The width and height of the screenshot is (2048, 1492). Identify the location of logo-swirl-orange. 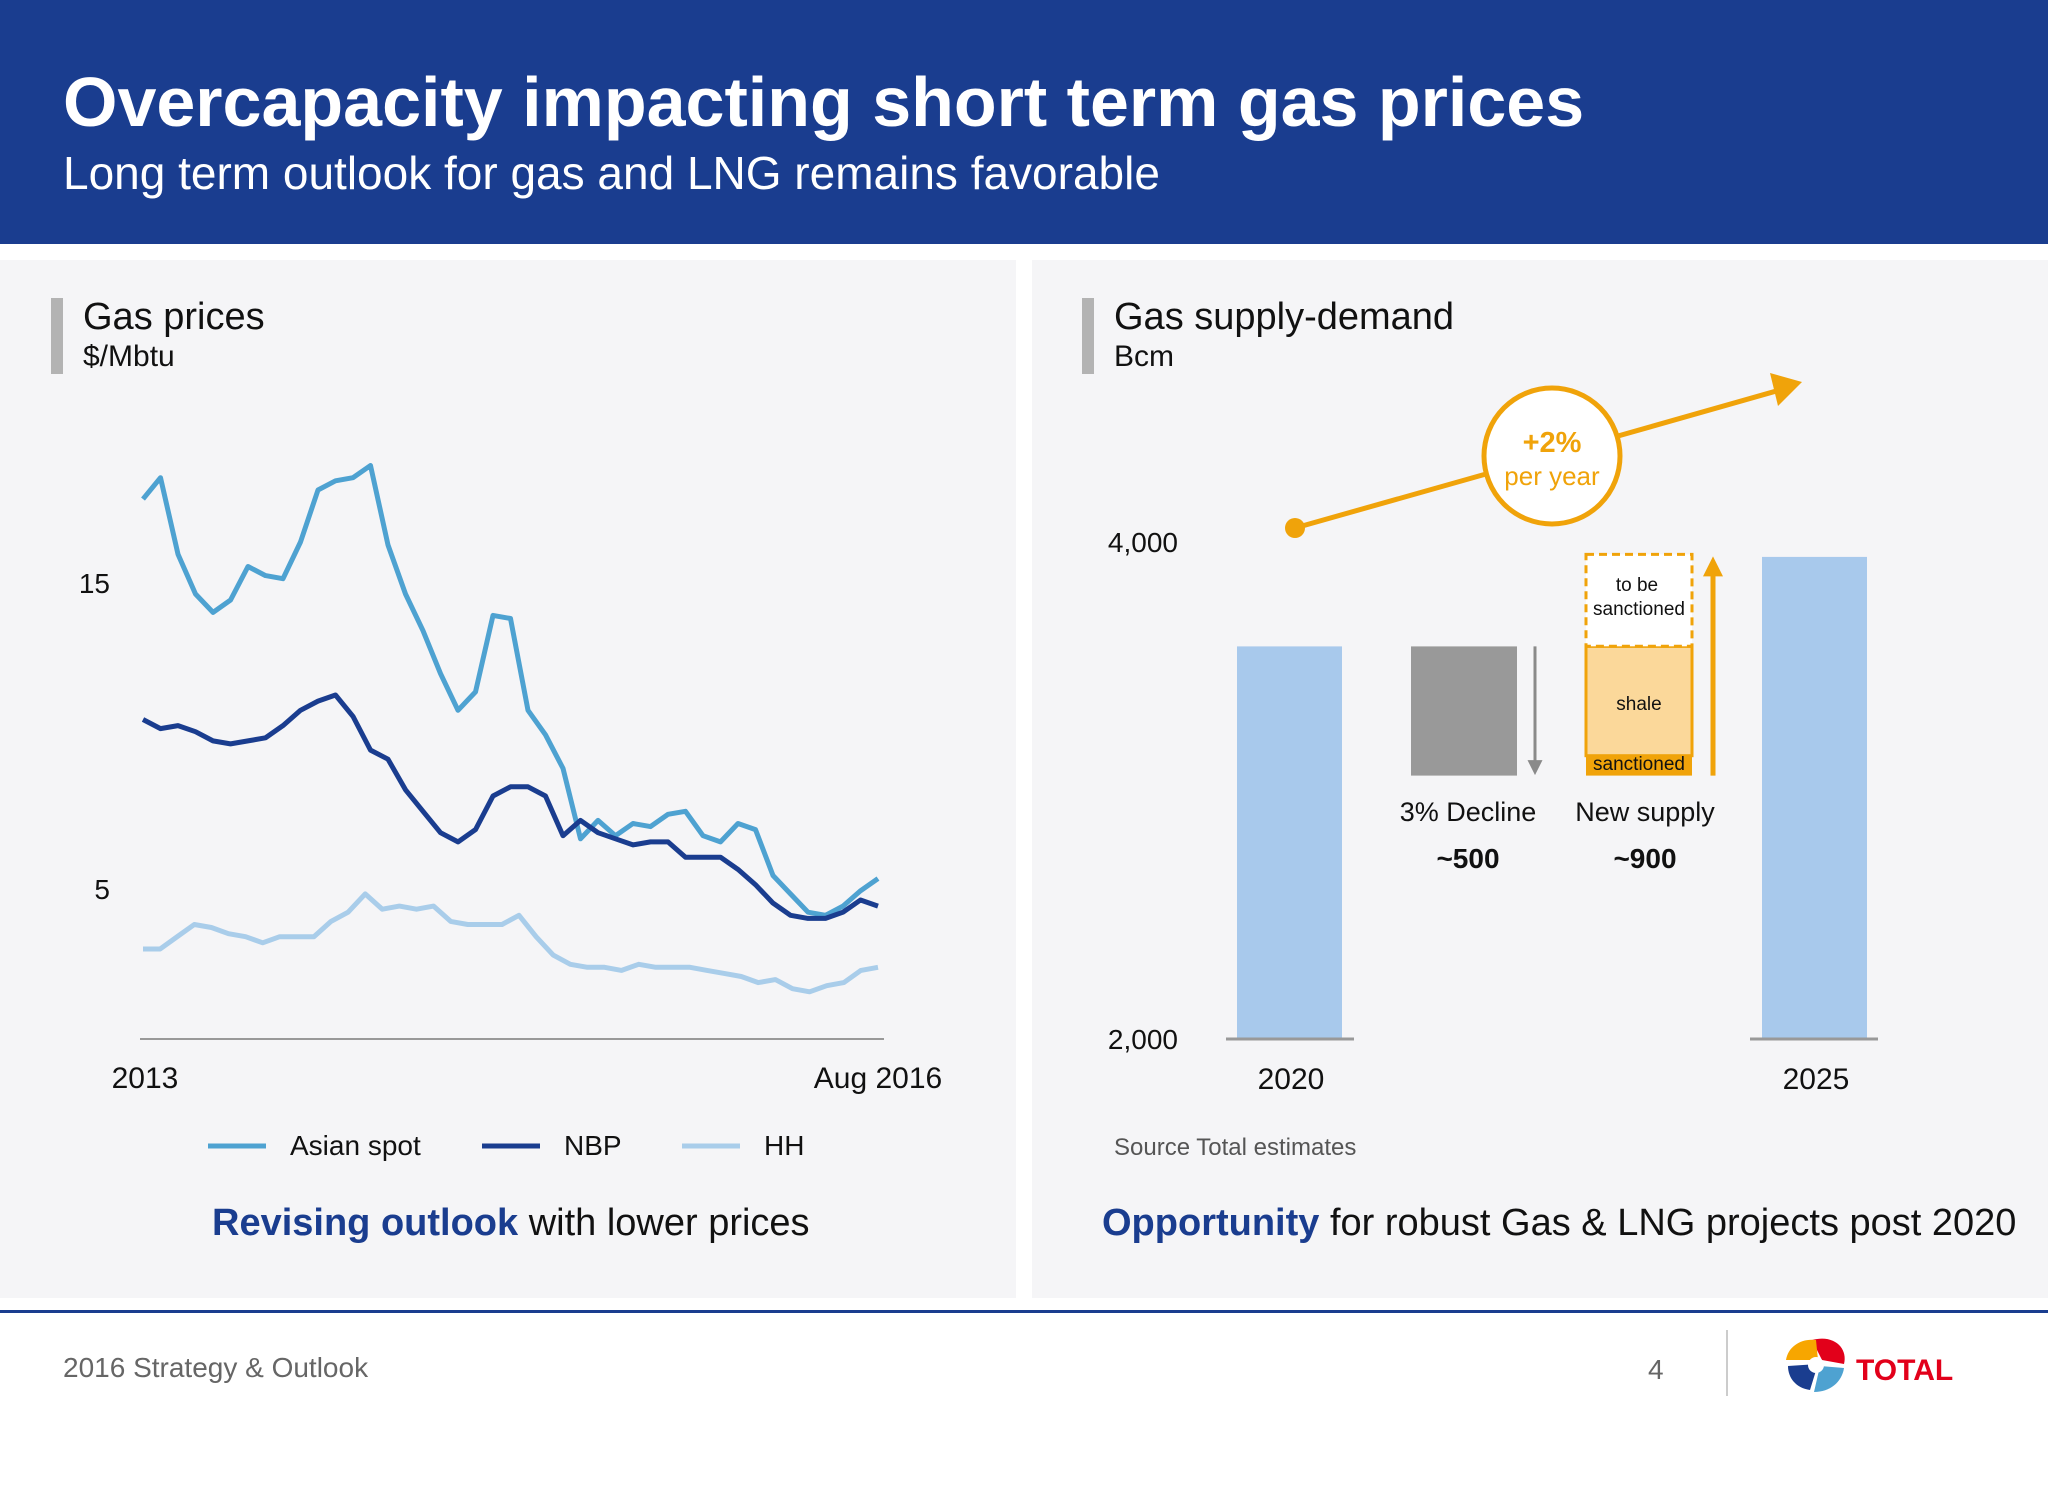
(1802, 1349).